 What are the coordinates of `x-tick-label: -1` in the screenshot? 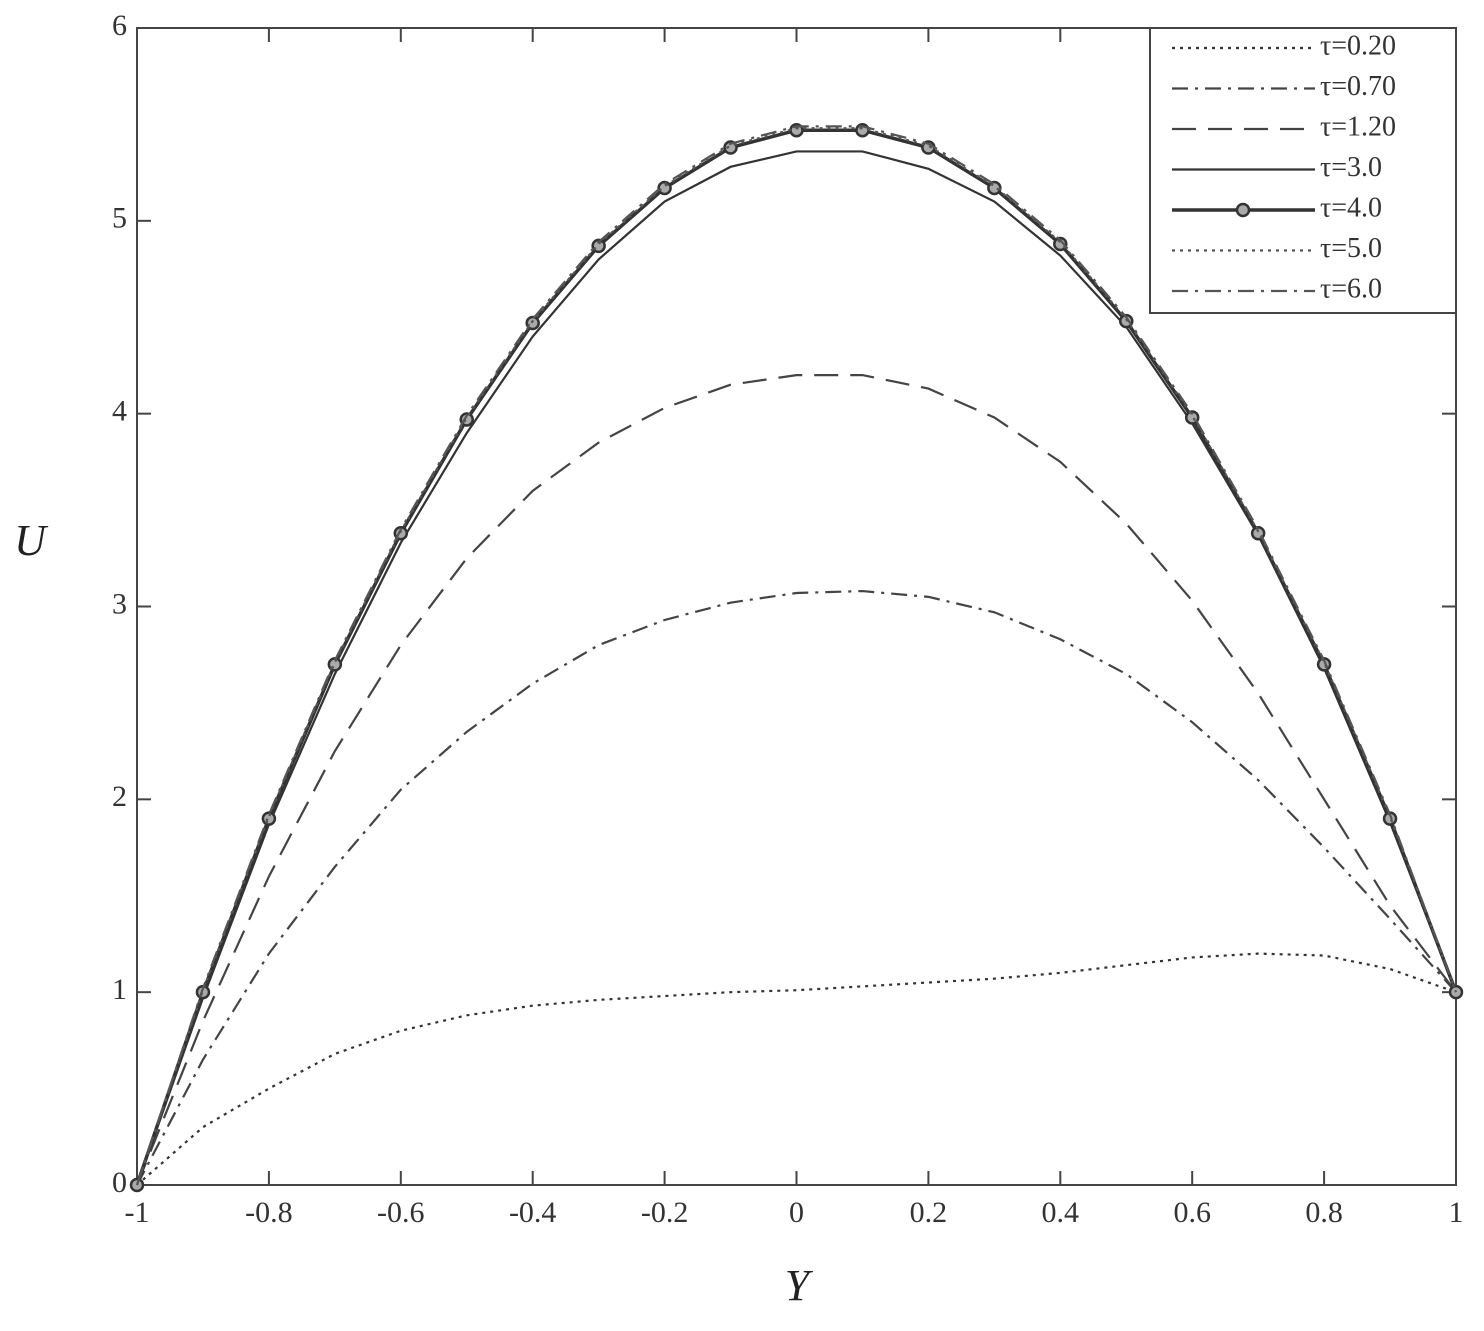 It's located at (137, 1212).